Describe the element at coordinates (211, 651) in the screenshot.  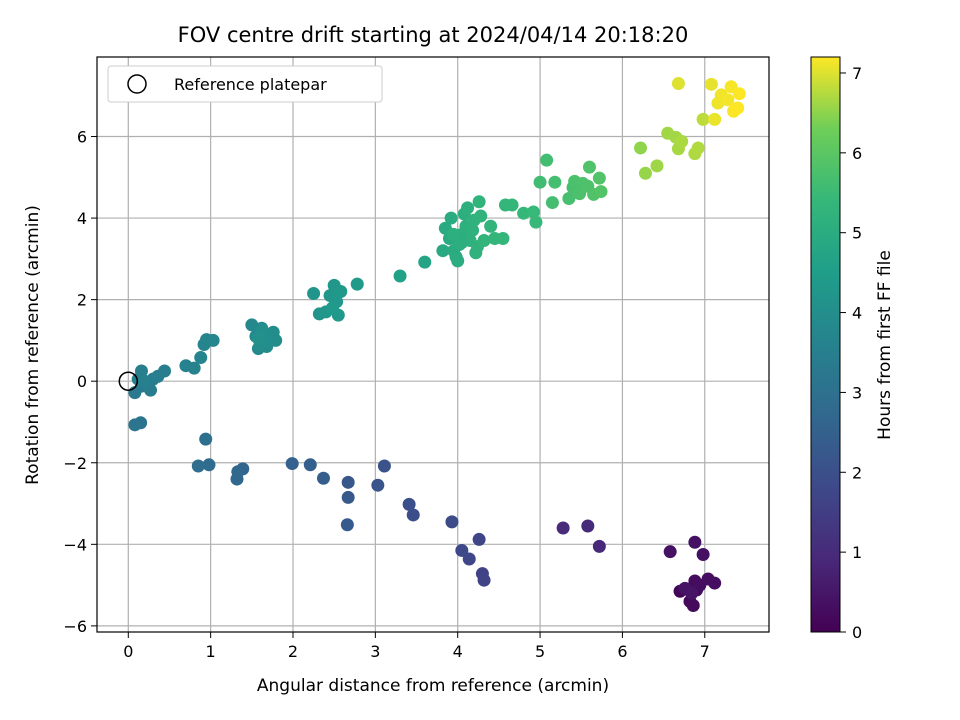
I see `x-tick-label: 1` at that location.